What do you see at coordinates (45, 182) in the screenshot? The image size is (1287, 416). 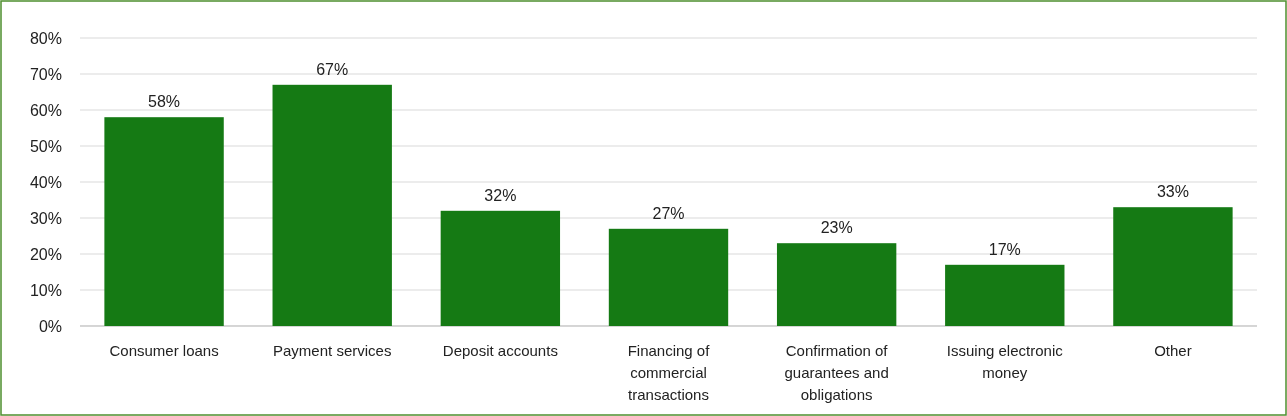 I see `y-tick-label: 40%` at bounding box center [45, 182].